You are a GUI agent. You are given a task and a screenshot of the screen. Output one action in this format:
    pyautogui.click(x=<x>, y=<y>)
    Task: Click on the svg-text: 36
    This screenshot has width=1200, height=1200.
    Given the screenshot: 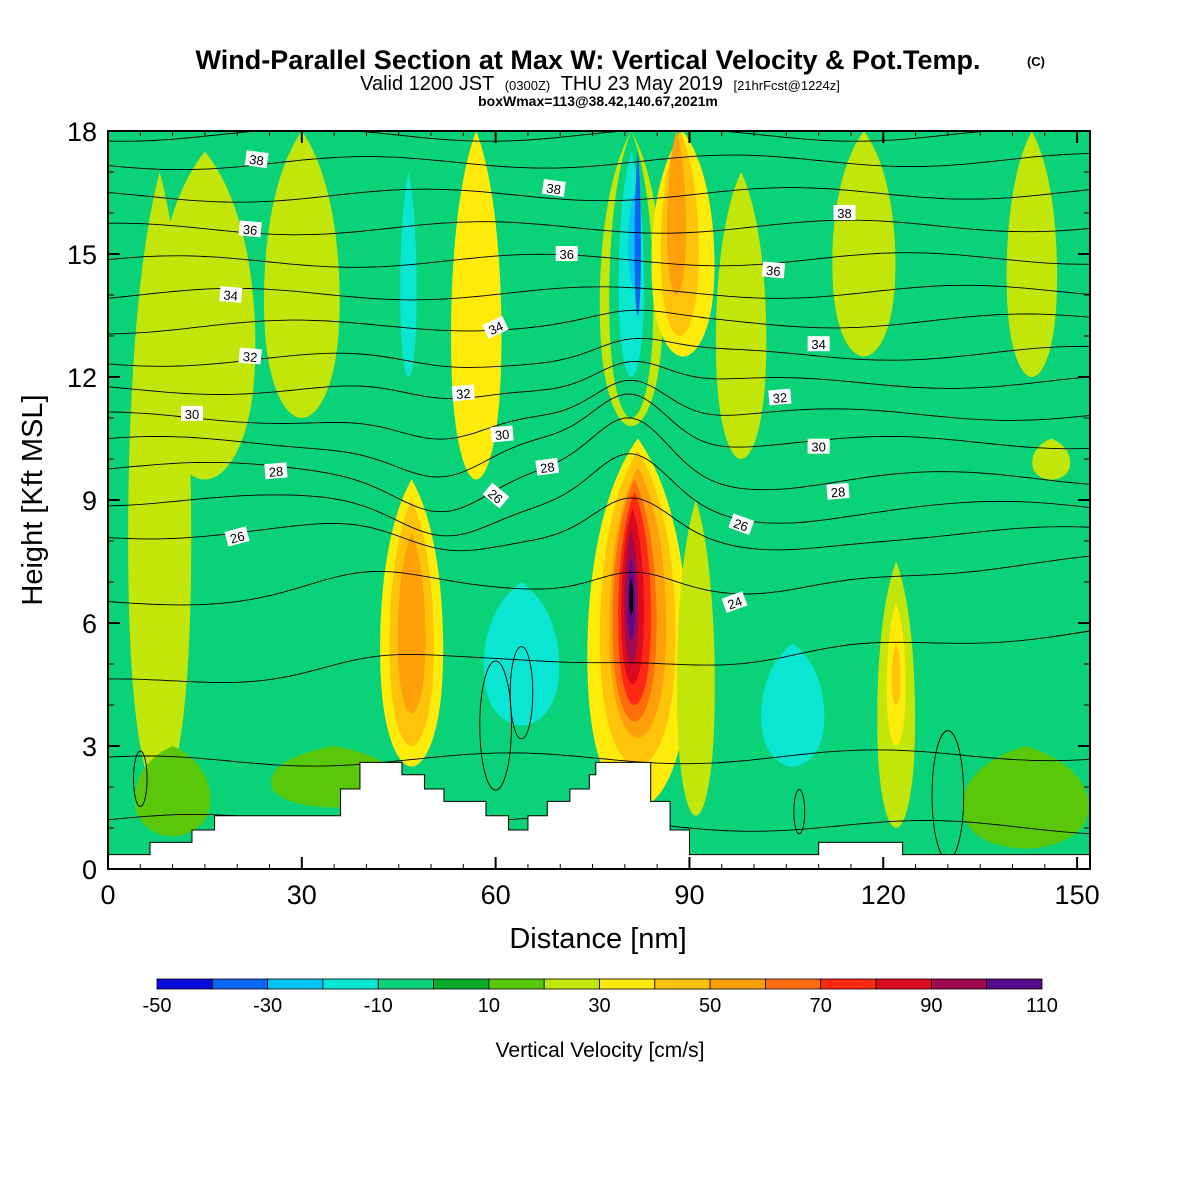 What is the action you would take?
    pyautogui.click(x=250, y=230)
    